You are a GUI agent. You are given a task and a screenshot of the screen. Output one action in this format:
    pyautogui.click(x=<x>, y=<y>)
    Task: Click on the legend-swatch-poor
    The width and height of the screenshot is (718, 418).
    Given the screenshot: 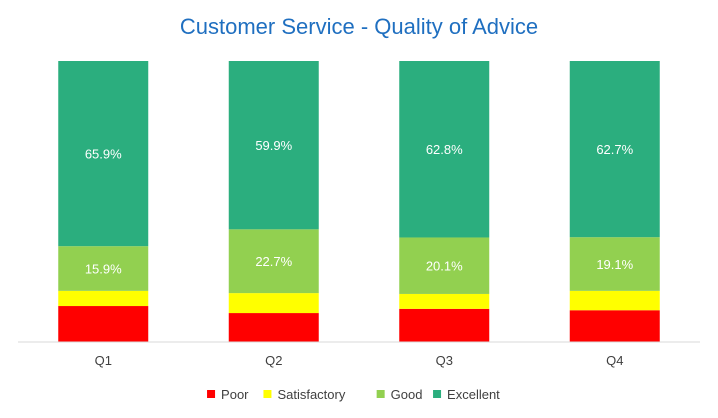 What is the action you would take?
    pyautogui.click(x=211, y=394)
    